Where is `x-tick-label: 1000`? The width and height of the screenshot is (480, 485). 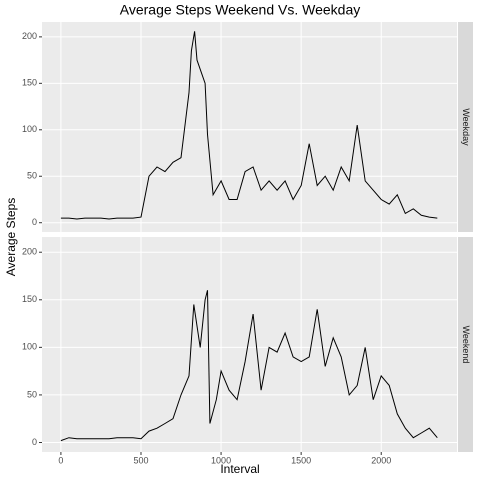 x-tick-label: 1000 is located at coordinates (221, 460).